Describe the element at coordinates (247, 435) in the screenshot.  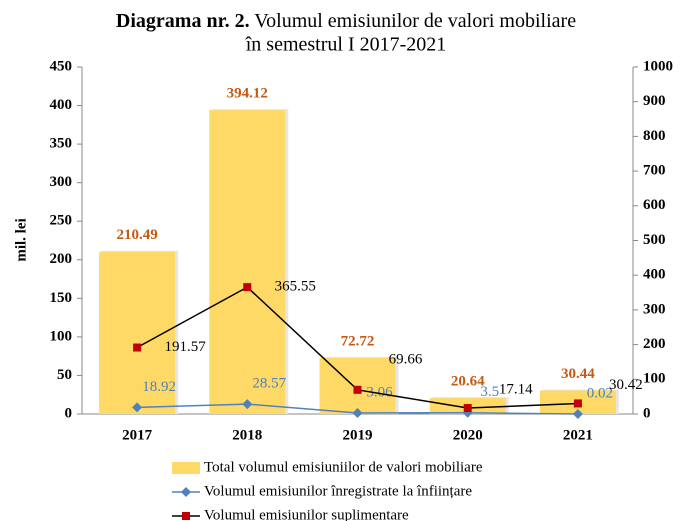
I see `x-tick-label: 2018` at that location.